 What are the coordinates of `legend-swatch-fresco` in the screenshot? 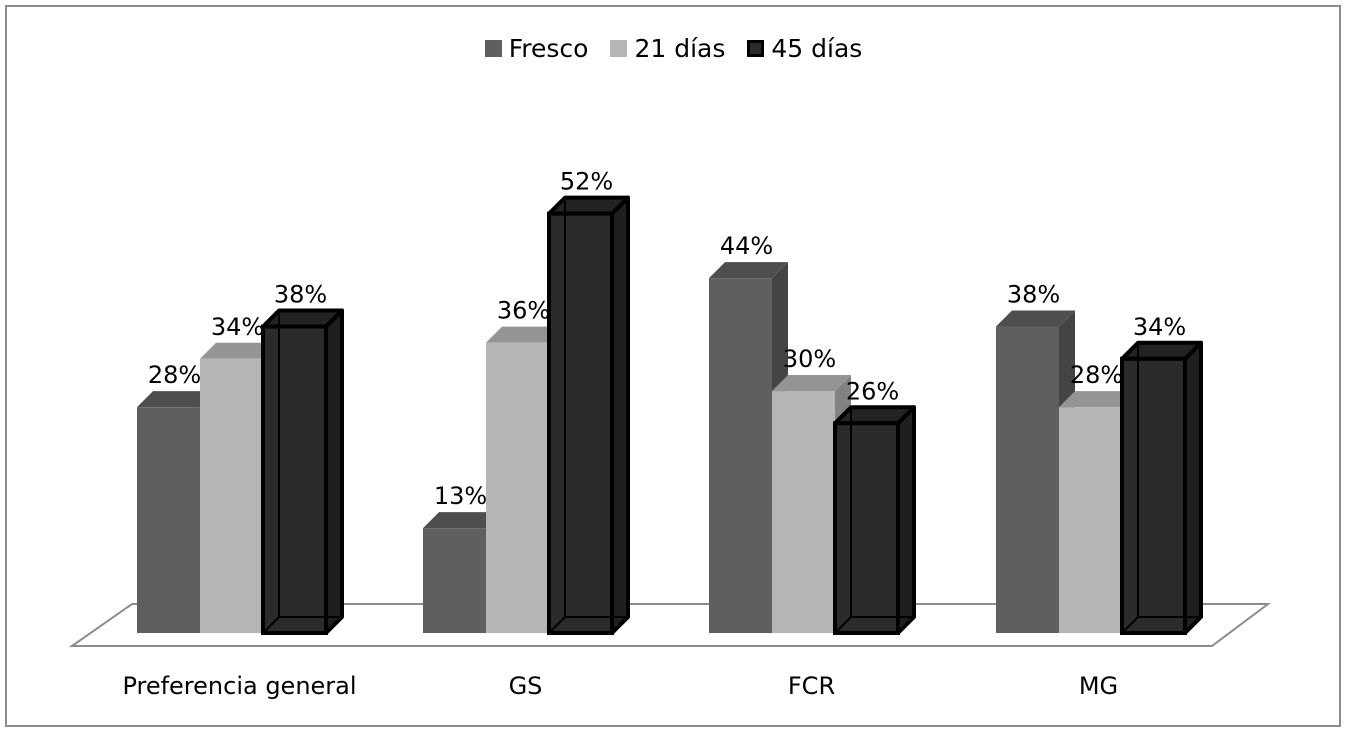 It's located at (493, 48).